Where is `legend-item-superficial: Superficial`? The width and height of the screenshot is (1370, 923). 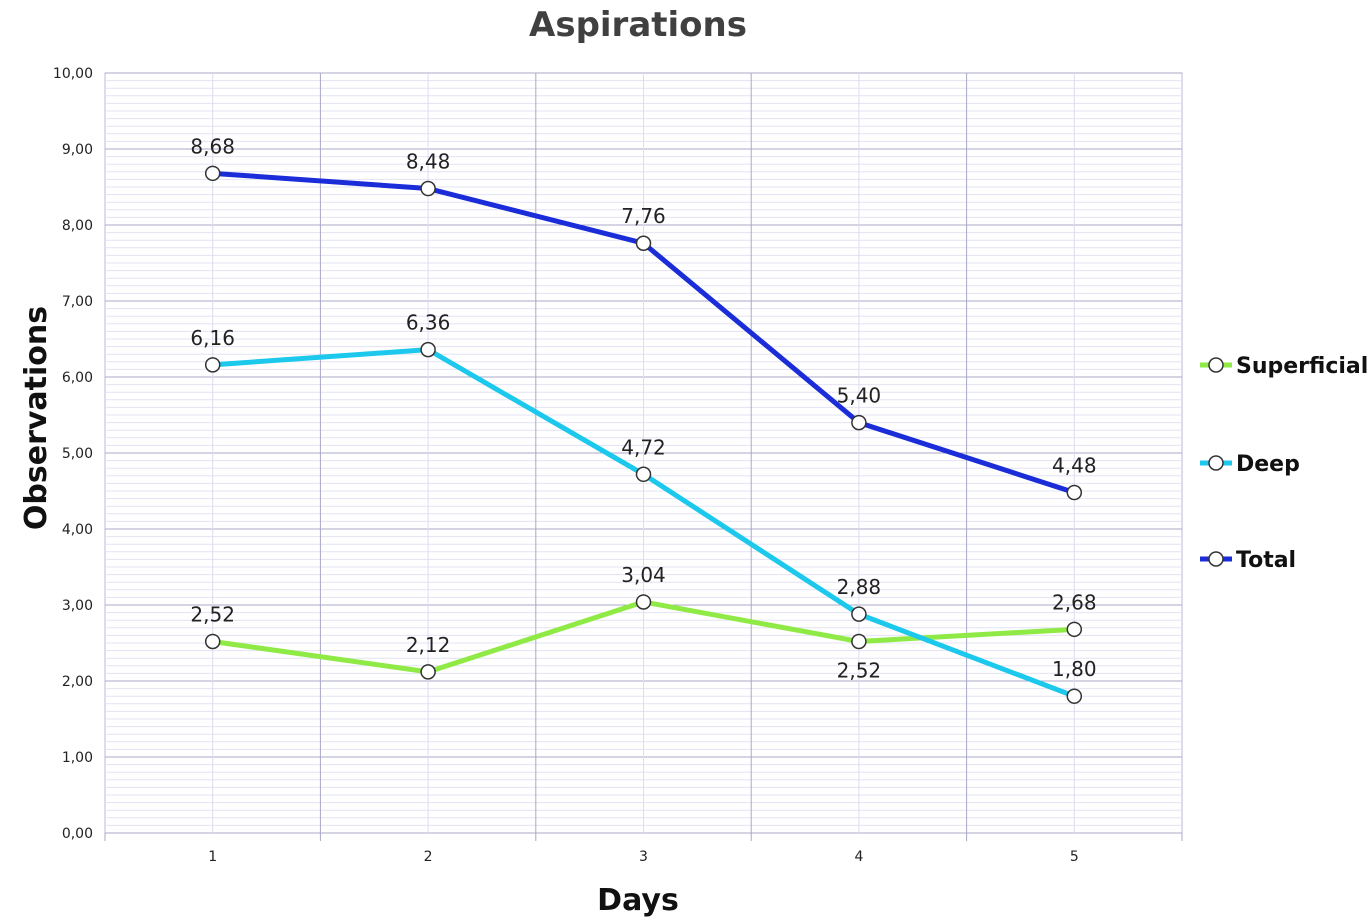
legend-item-superficial: Superficial is located at coordinates (1284, 366).